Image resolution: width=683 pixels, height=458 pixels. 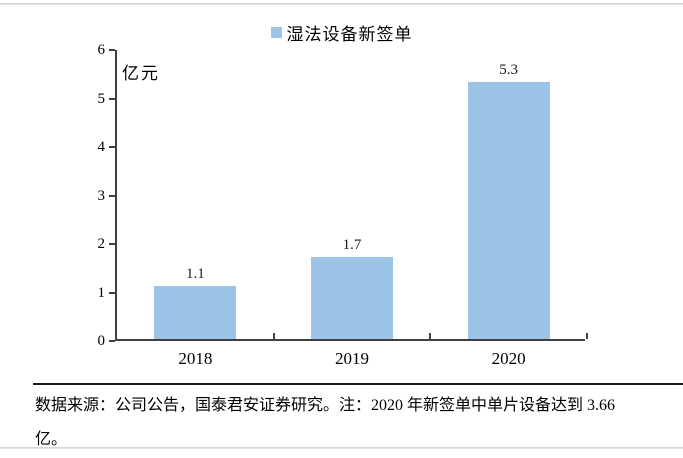 What do you see at coordinates (352, 297) in the screenshot?
I see `bar-2019` at bounding box center [352, 297].